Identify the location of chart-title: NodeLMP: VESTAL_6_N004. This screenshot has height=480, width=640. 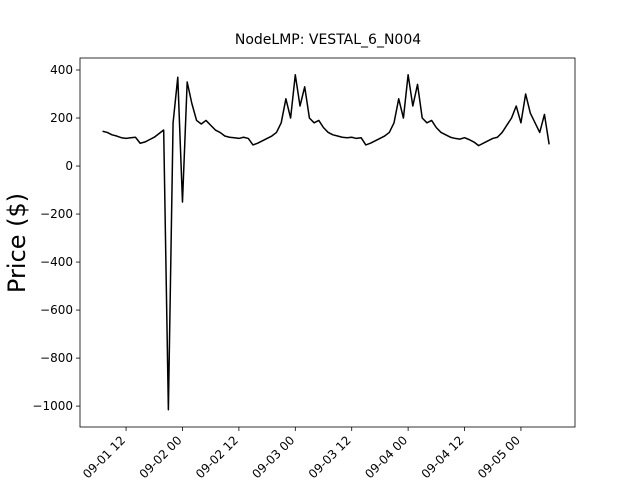
(328, 40).